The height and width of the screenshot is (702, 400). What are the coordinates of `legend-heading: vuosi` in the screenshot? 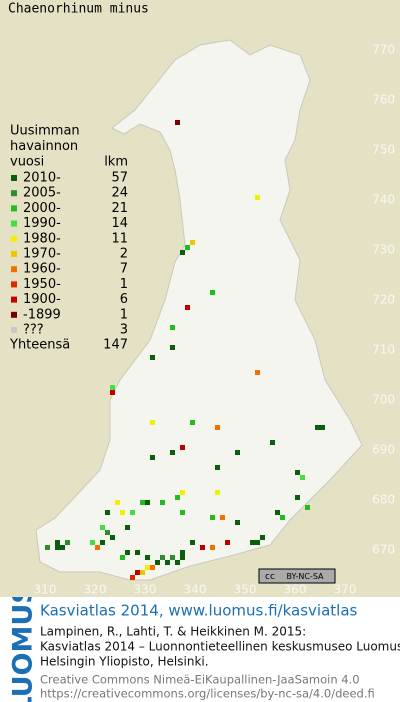 It's located at (27, 162).